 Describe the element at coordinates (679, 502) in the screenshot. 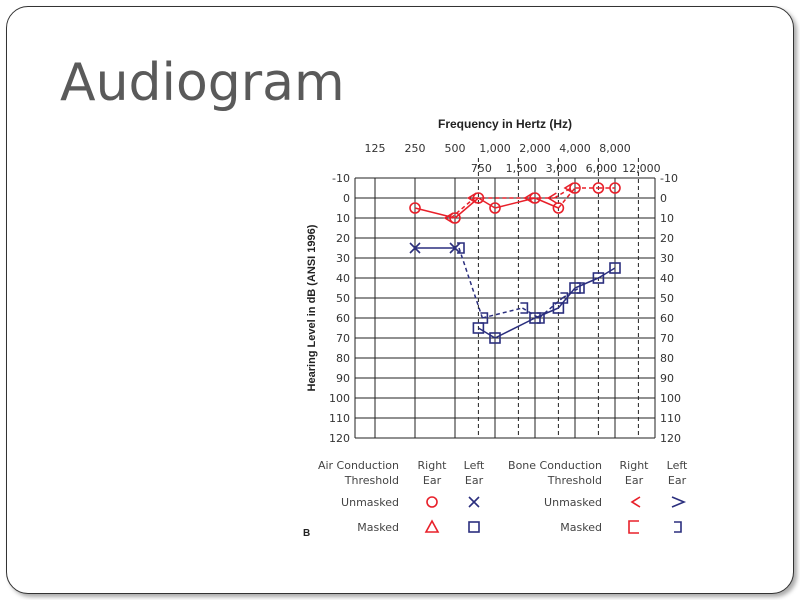

I see `legend-gt-icon` at that location.